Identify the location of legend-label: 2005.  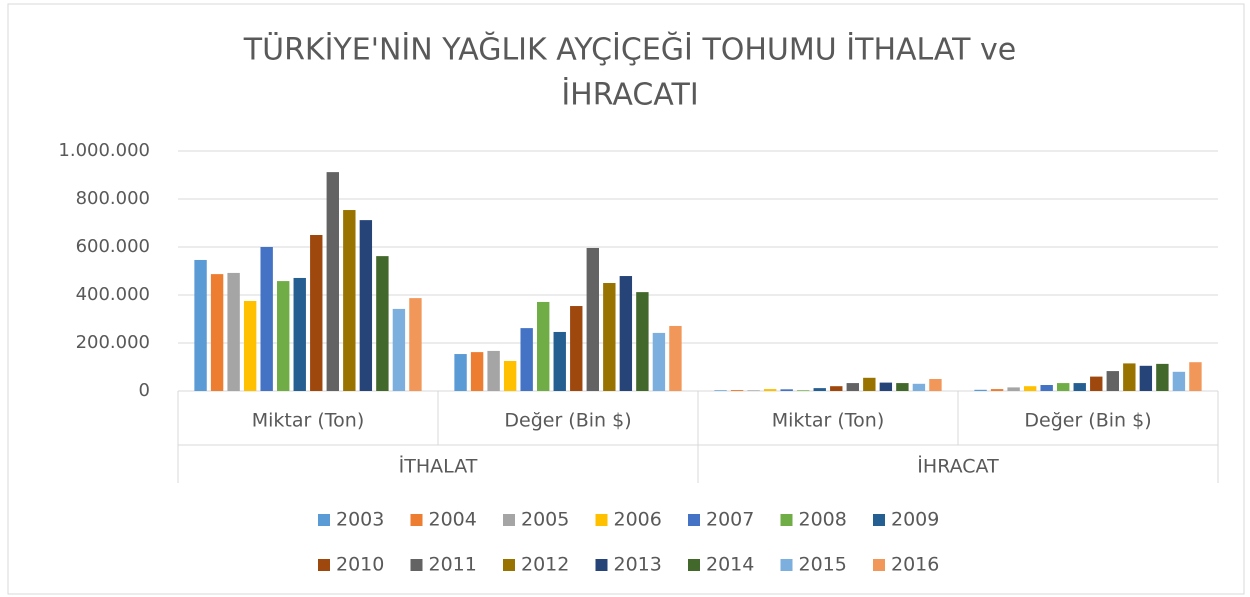
(545, 520).